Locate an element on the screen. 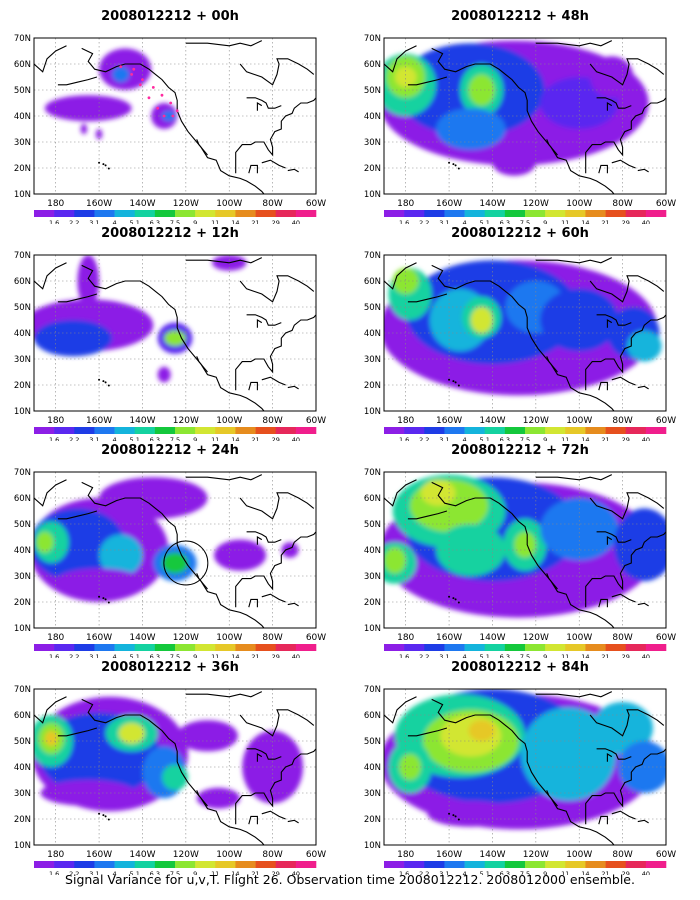 The image size is (700, 900). lon-tick-label: 120W is located at coordinates (186, 421).